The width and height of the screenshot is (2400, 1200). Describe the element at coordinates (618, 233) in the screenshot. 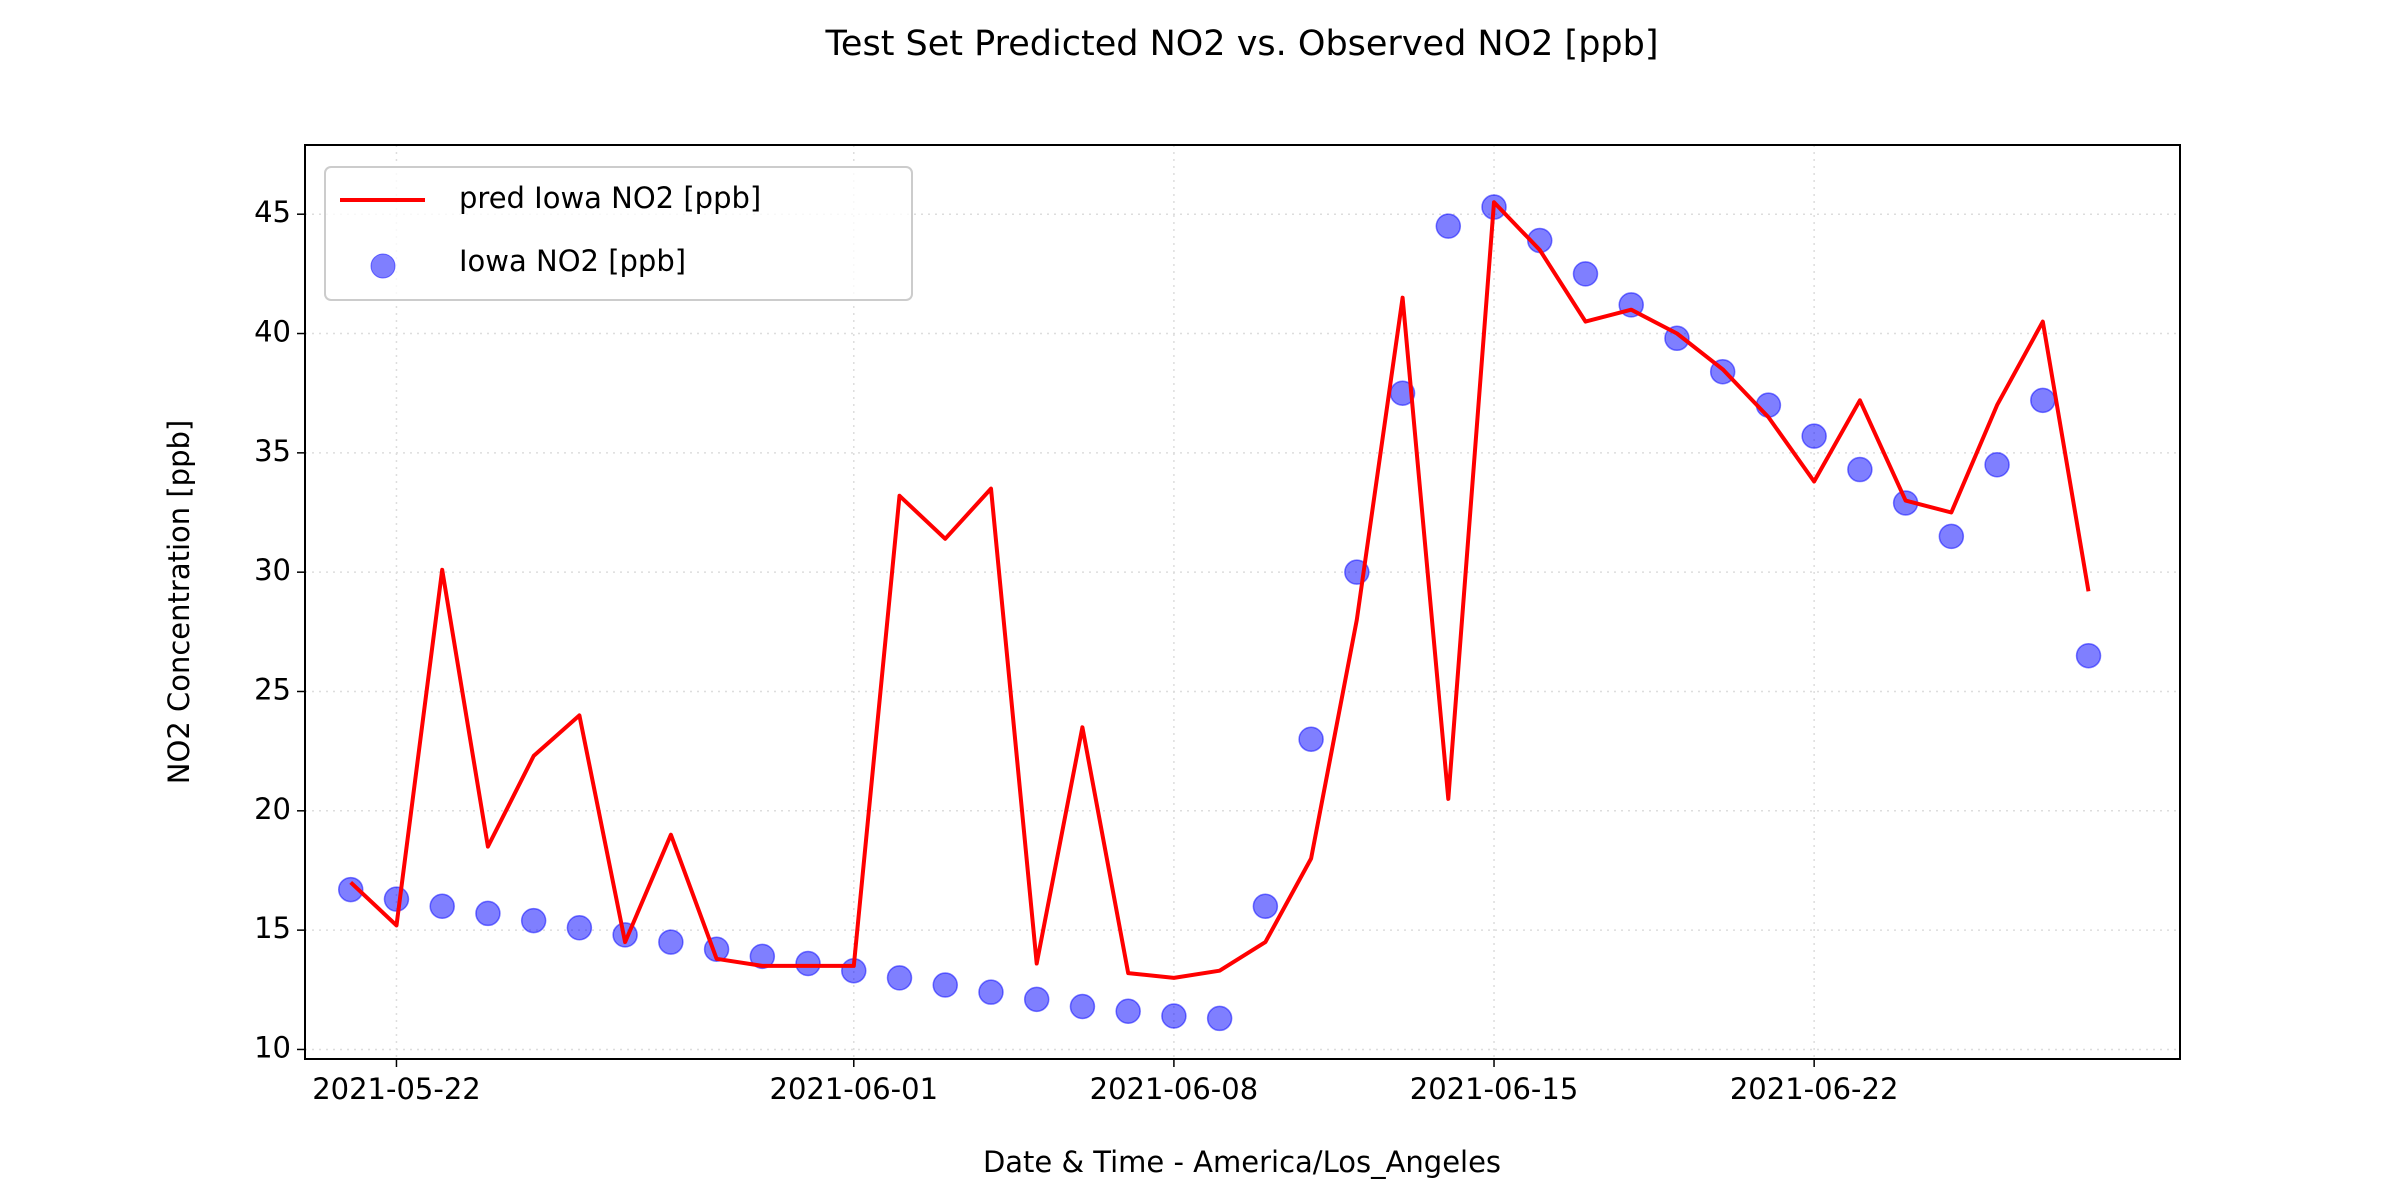

I see `legend-box` at that location.